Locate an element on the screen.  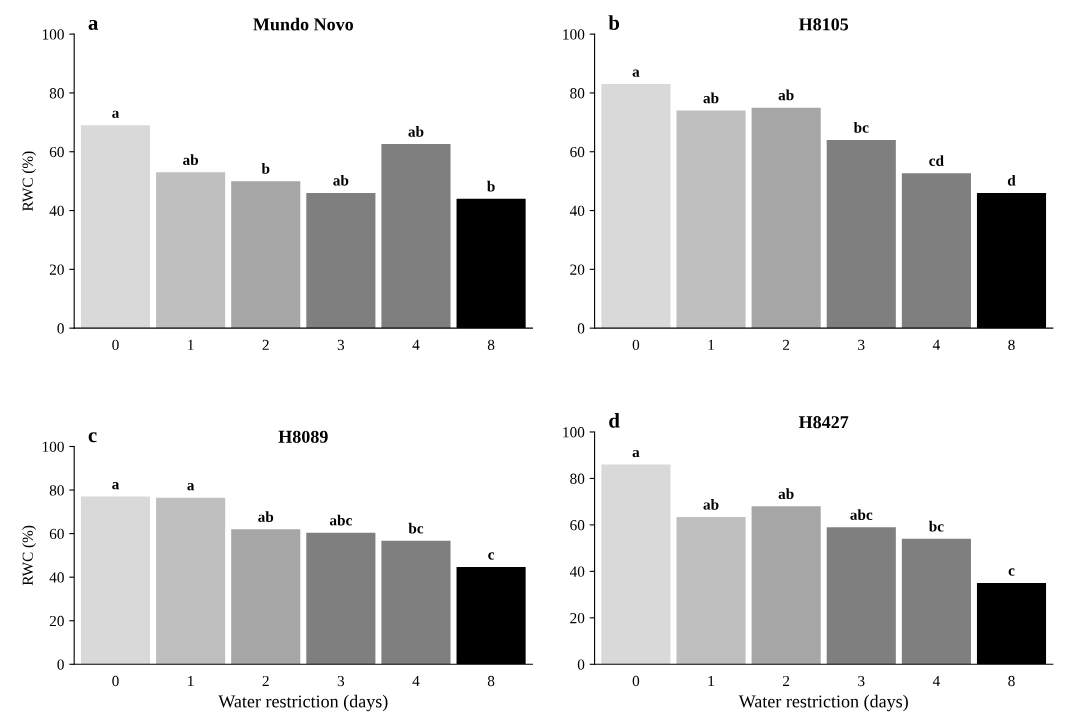
text: d is located at coordinates (614, 420).